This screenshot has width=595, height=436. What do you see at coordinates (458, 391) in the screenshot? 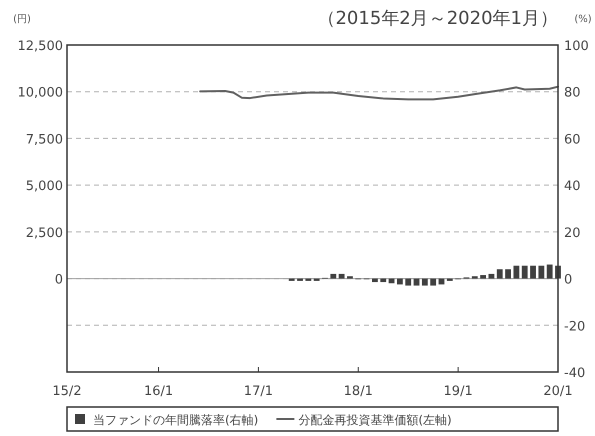
I see `x-tick-label: 19/1` at bounding box center [458, 391].